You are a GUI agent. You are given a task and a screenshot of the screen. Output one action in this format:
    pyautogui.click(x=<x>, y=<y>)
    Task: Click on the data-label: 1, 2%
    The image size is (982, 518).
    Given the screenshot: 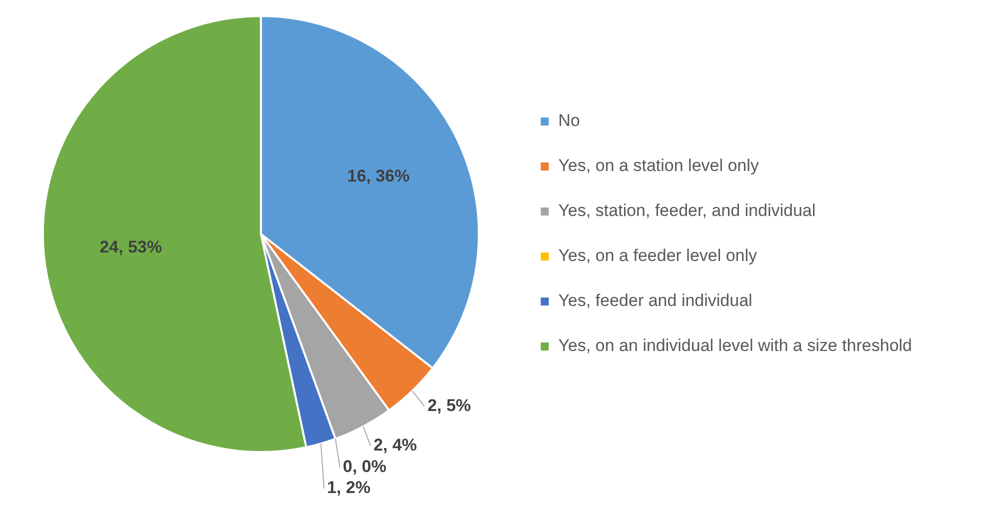 What is the action you would take?
    pyautogui.click(x=348, y=488)
    